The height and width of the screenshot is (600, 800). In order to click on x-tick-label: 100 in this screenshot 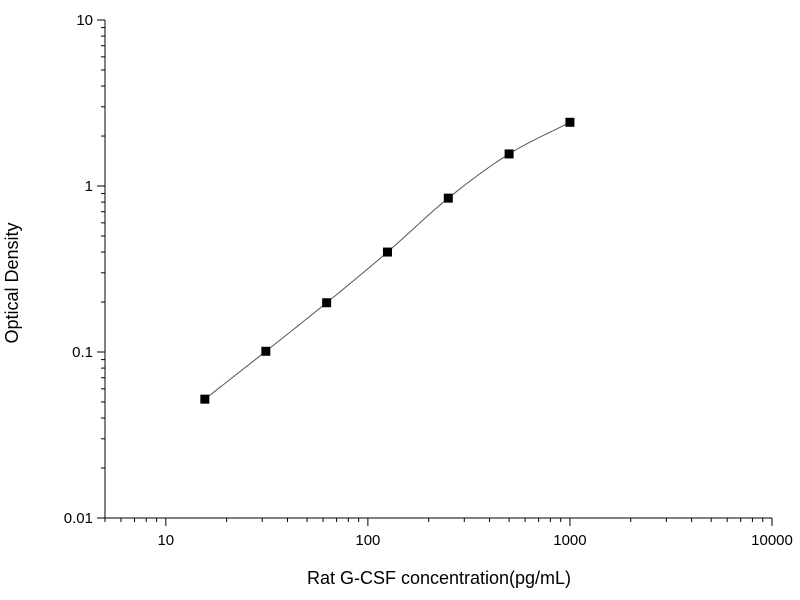, I will do `click(367, 540)`.